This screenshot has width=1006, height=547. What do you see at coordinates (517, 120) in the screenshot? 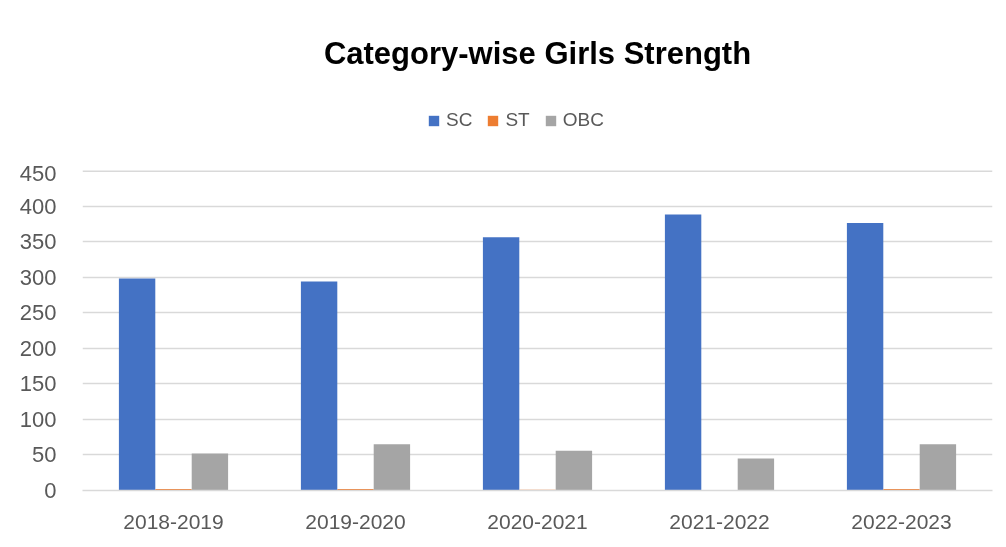
I see `legend-label: ST` at bounding box center [517, 120].